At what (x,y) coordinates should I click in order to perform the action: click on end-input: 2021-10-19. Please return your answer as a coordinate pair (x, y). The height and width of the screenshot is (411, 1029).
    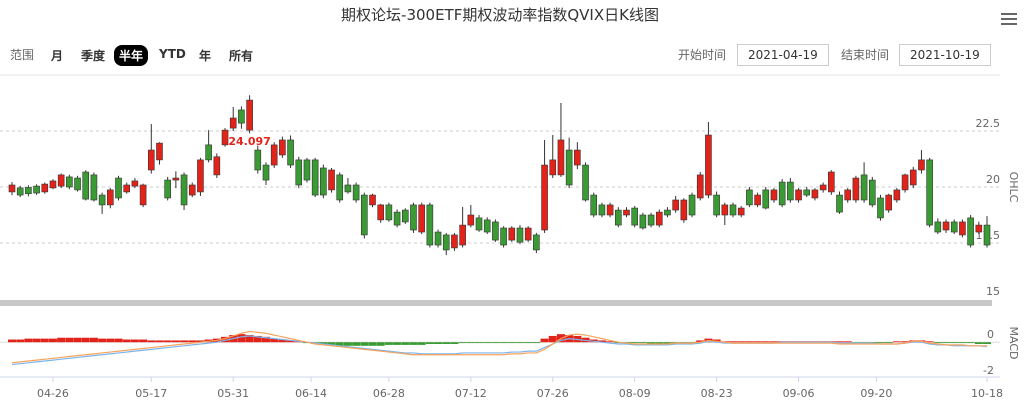
    Looking at the image, I should click on (945, 55).